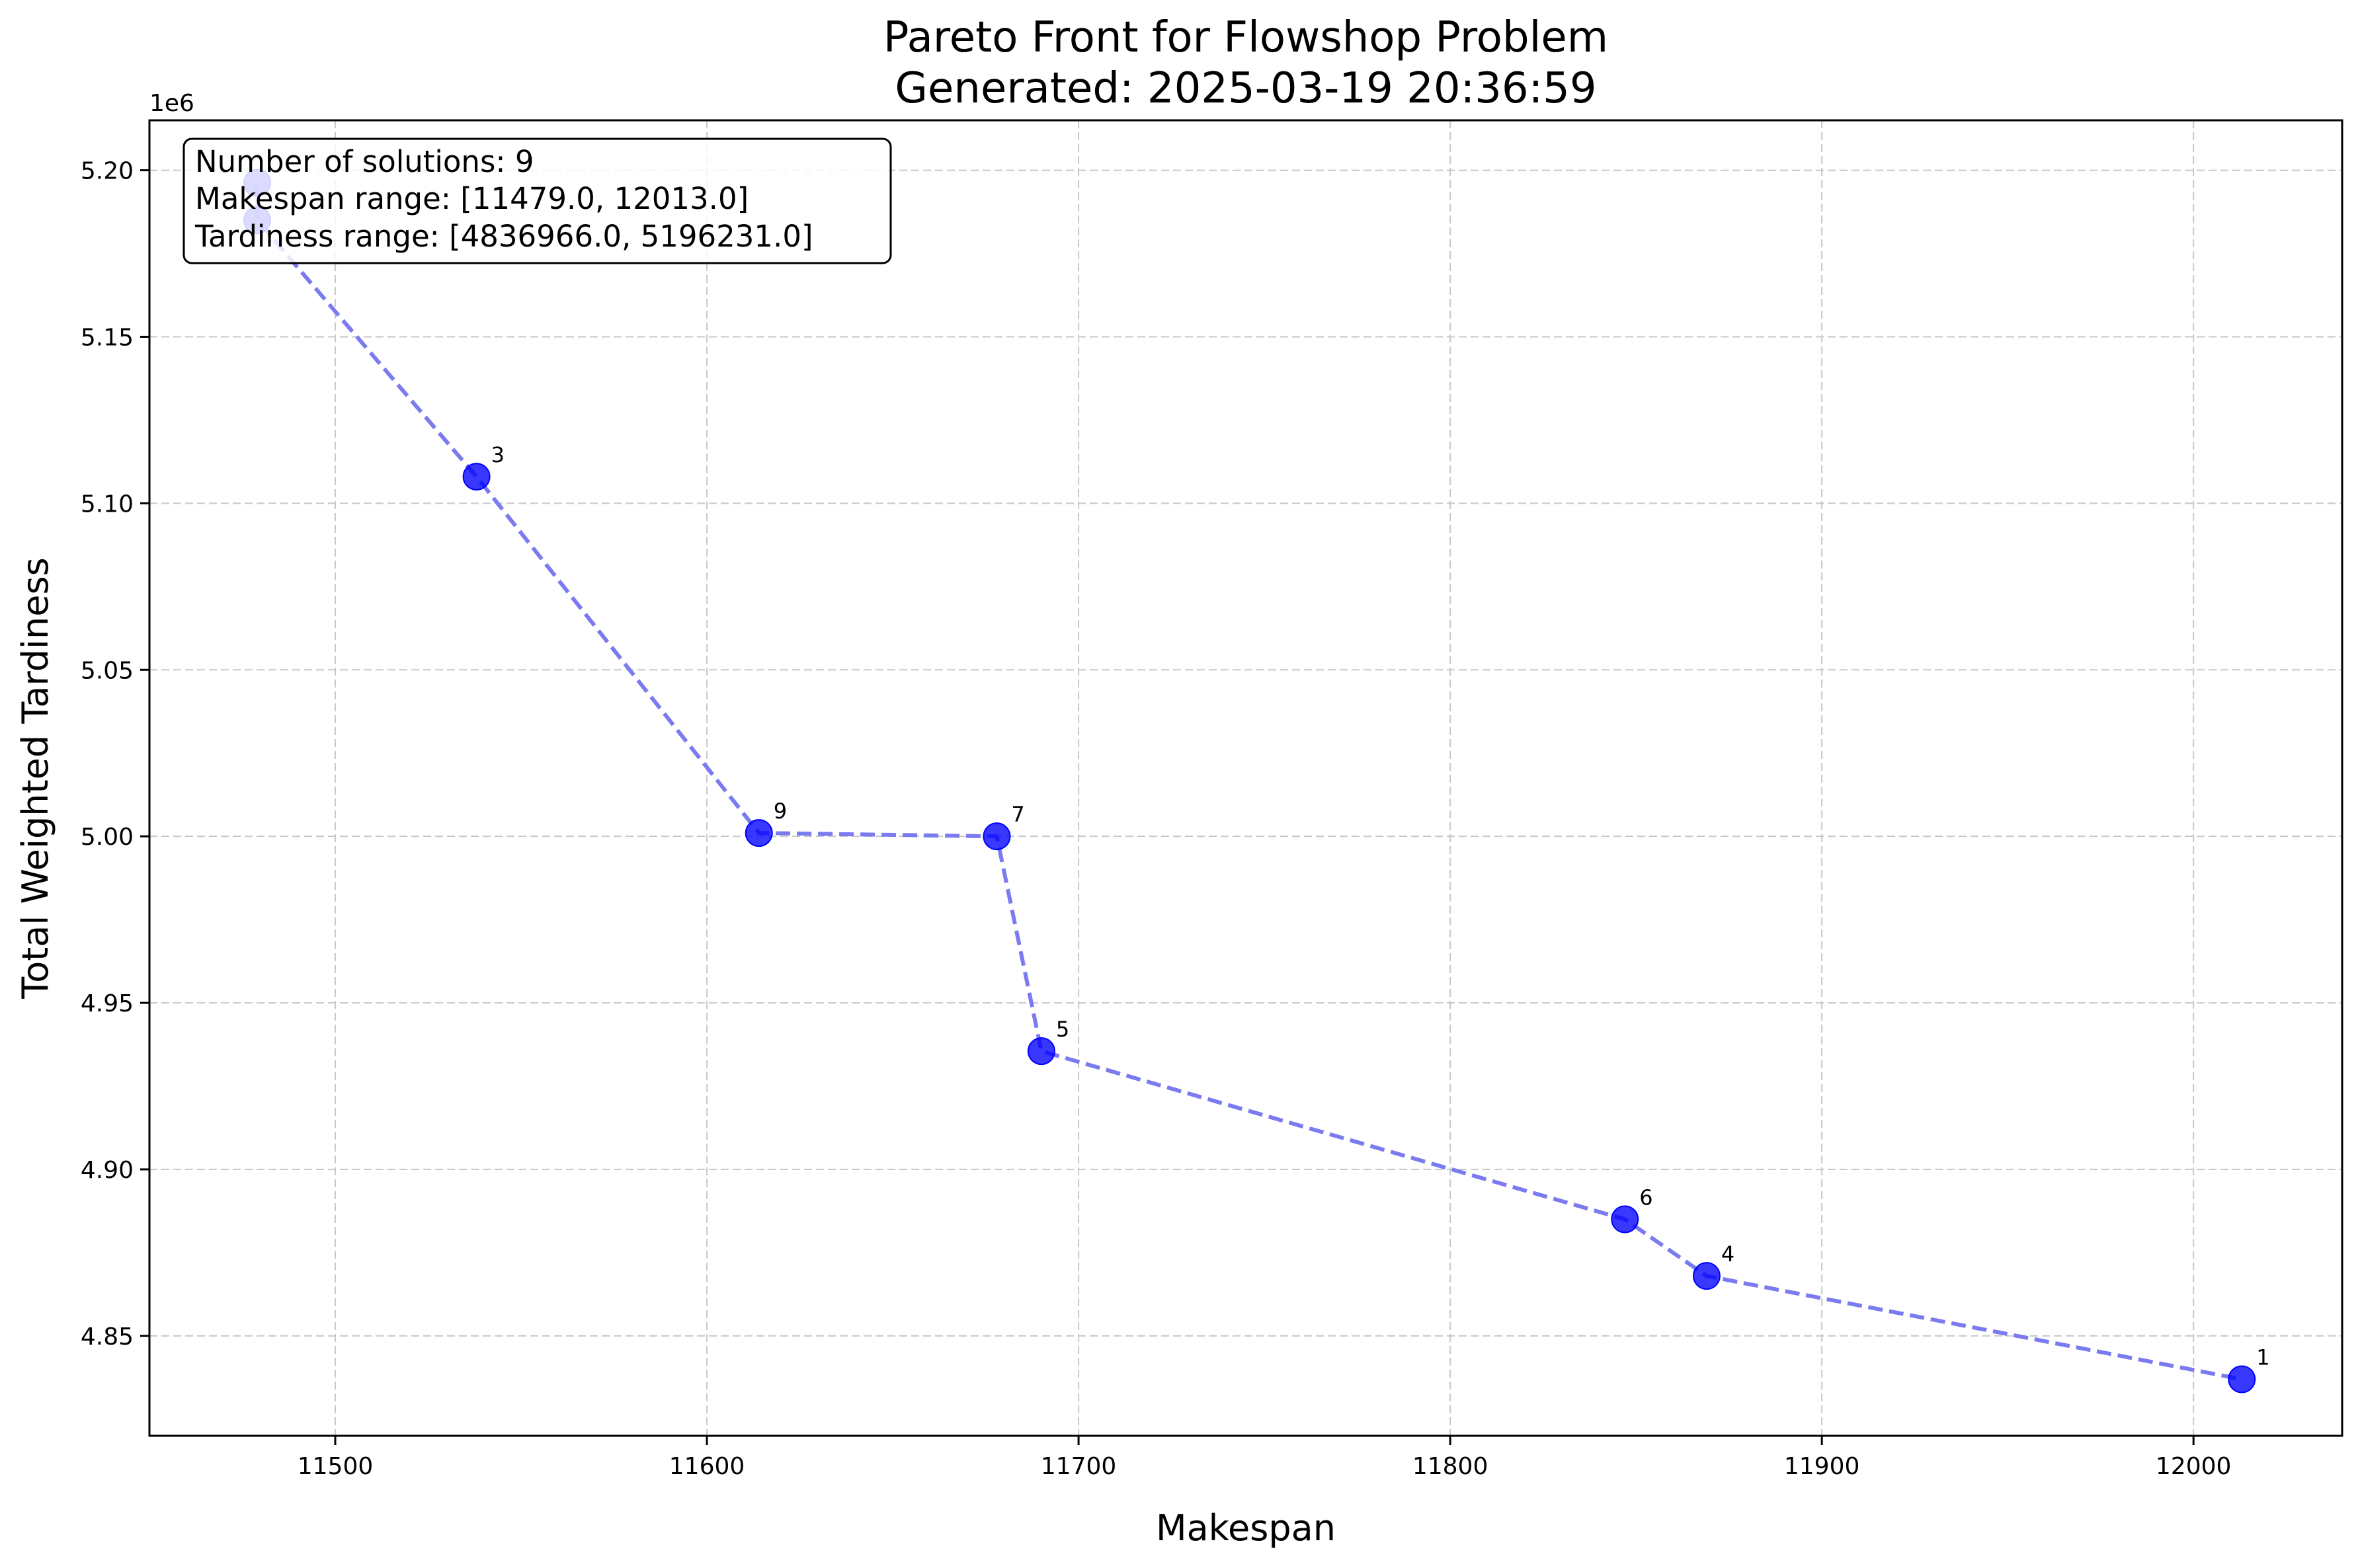 Image resolution: width=2360 pixels, height=1568 pixels. I want to click on y-tick-label: 5.10, so click(107, 504).